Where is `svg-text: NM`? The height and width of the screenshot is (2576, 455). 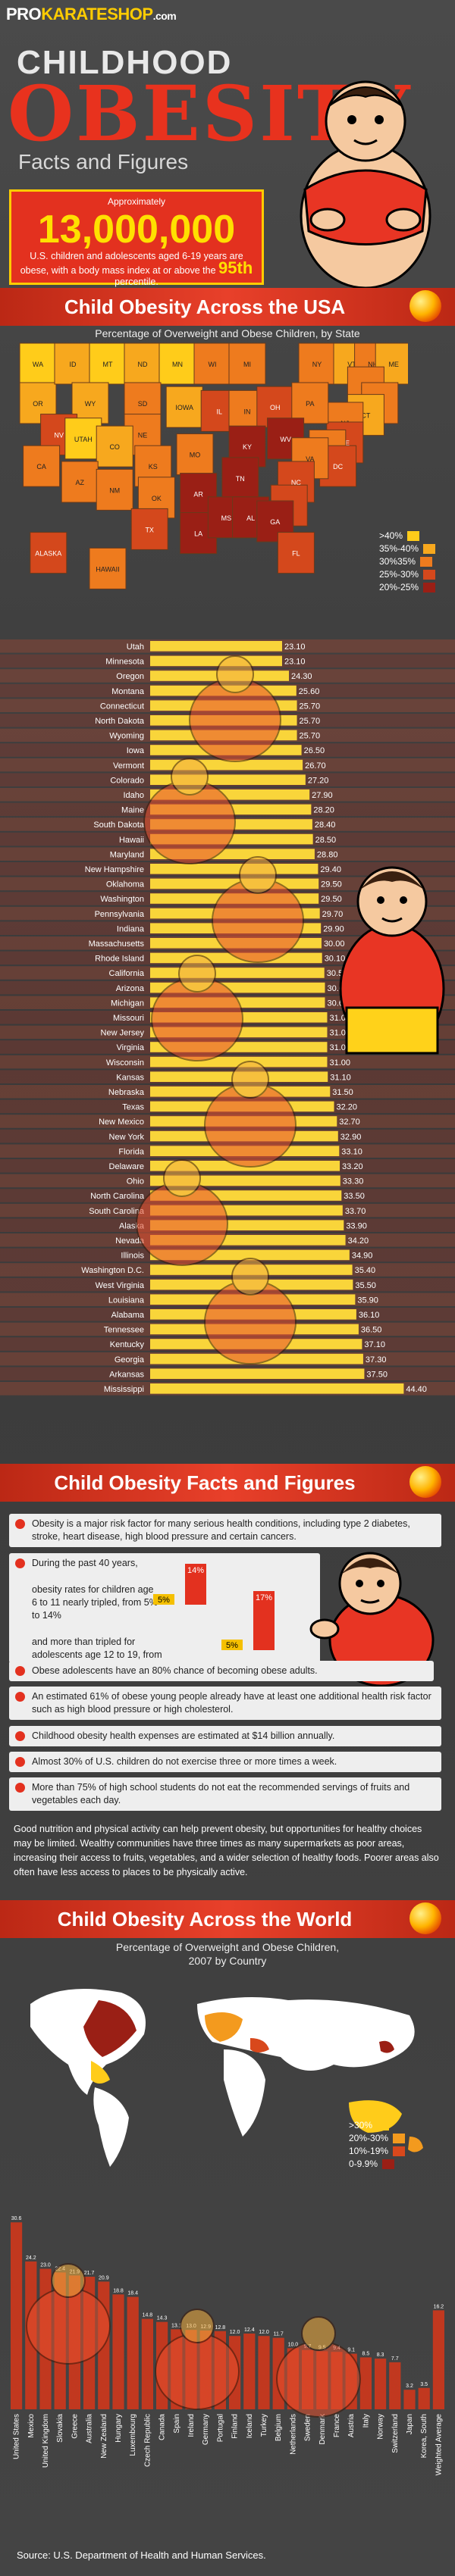 svg-text: NM is located at coordinates (114, 490).